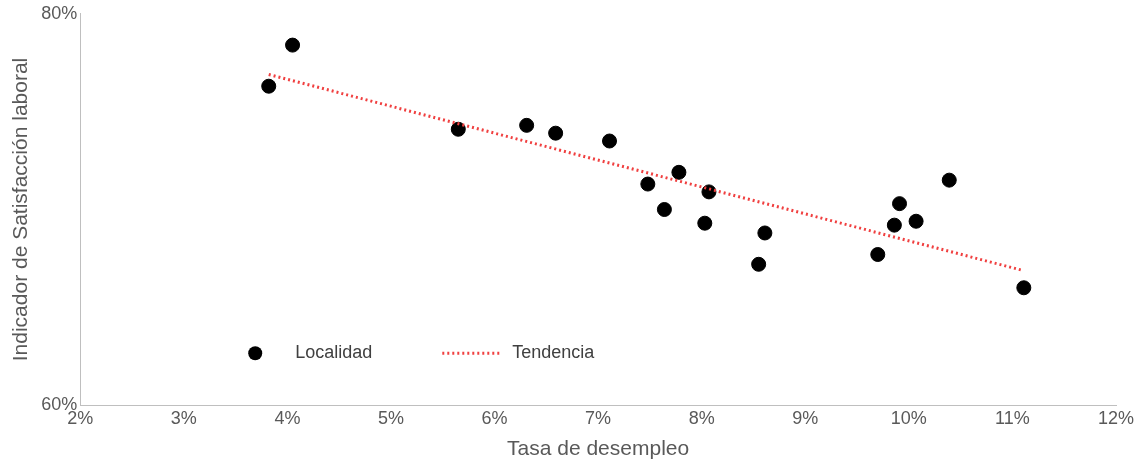 The image size is (1146, 471). I want to click on x-tick-label: 11%, so click(1012, 417).